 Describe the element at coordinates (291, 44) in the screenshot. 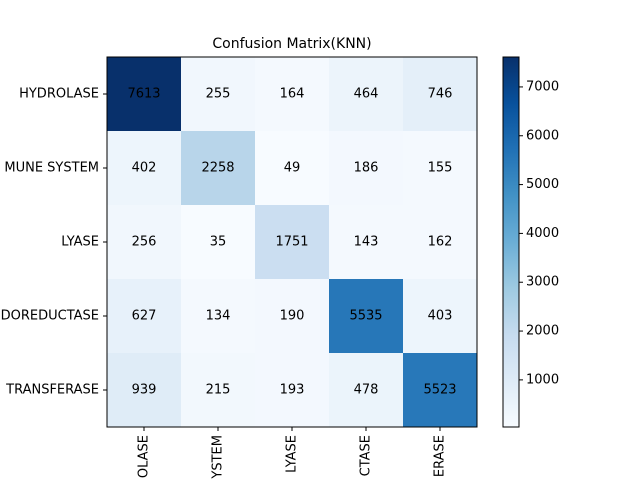

I see `chart-title: Confusion Matrix(KNN)` at that location.